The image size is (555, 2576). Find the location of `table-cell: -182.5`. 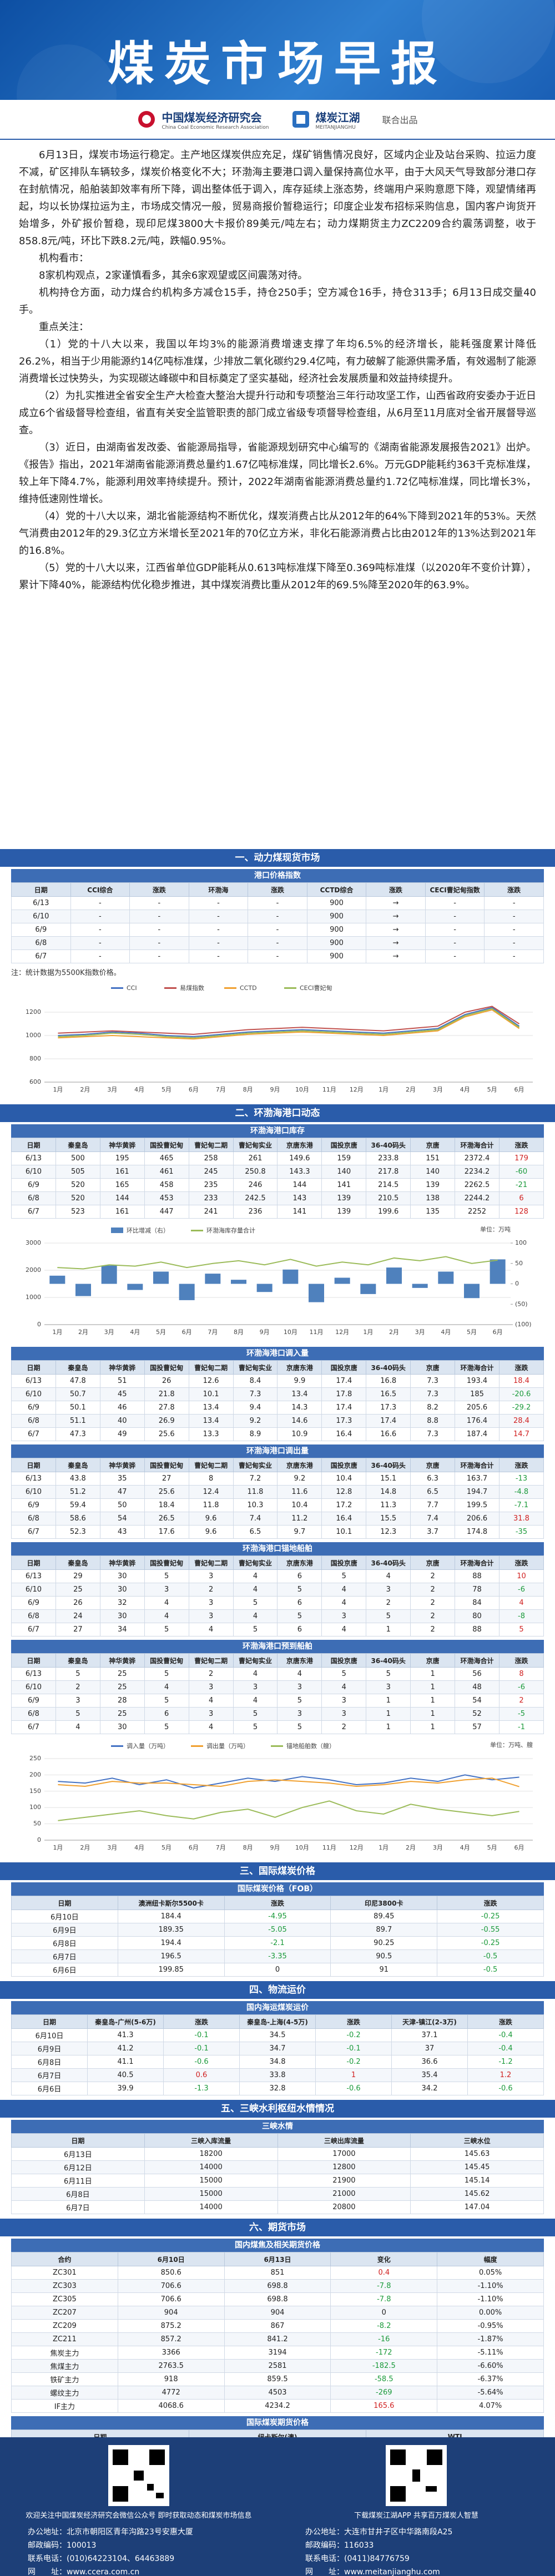

table-cell: -182.5 is located at coordinates (384, 2366).